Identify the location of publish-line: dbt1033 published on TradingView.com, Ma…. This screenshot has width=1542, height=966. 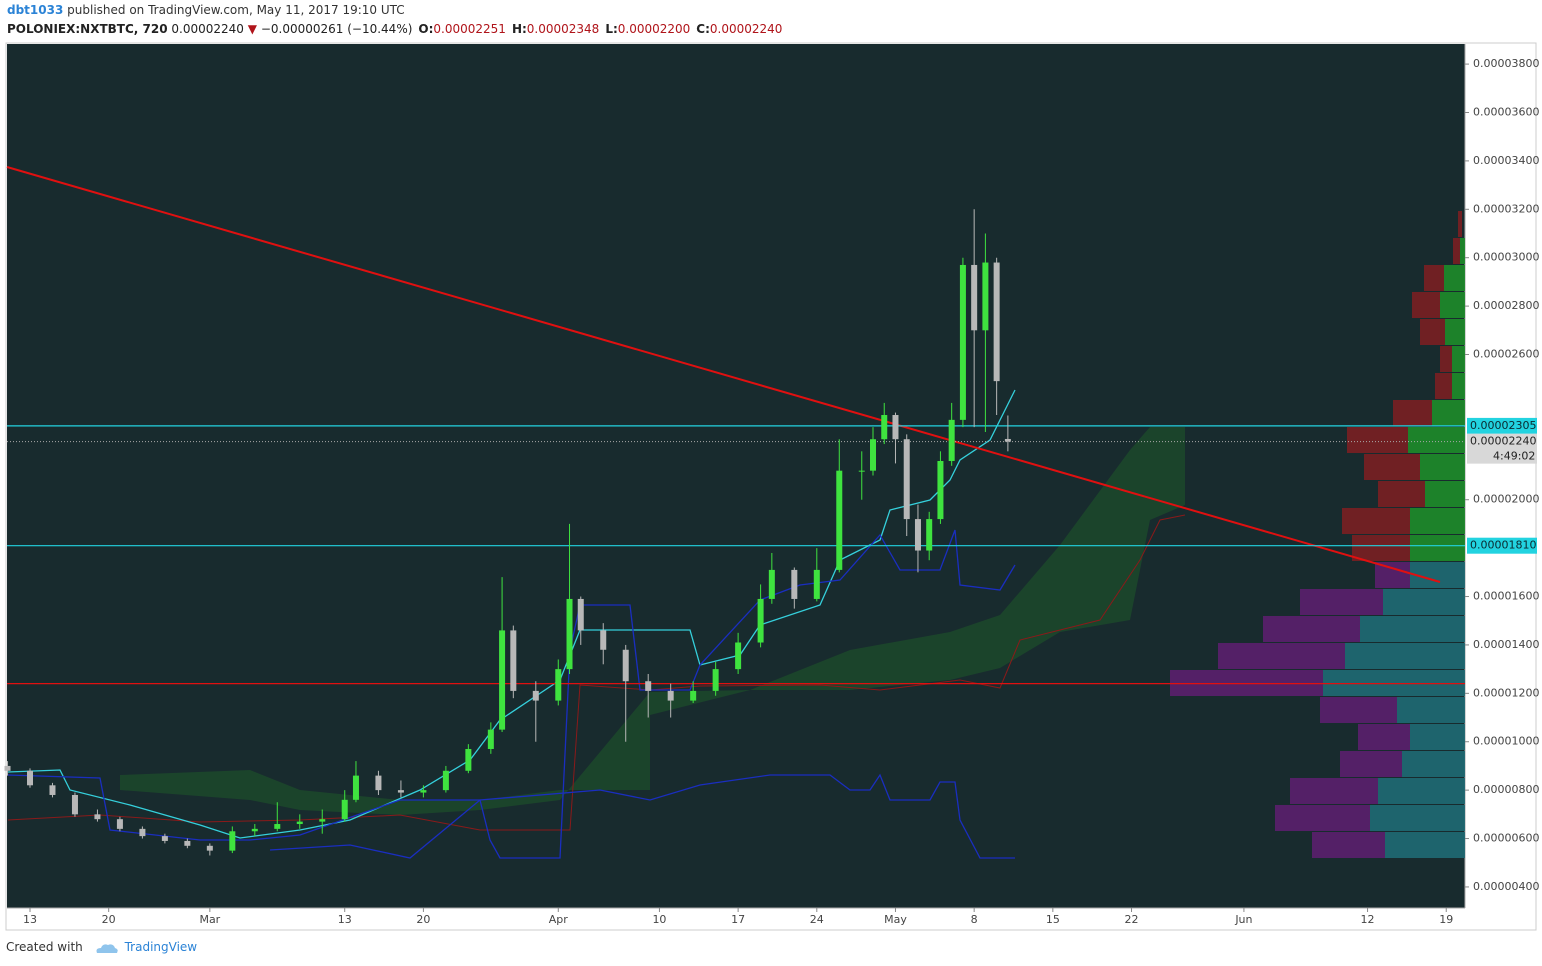
(206, 10).